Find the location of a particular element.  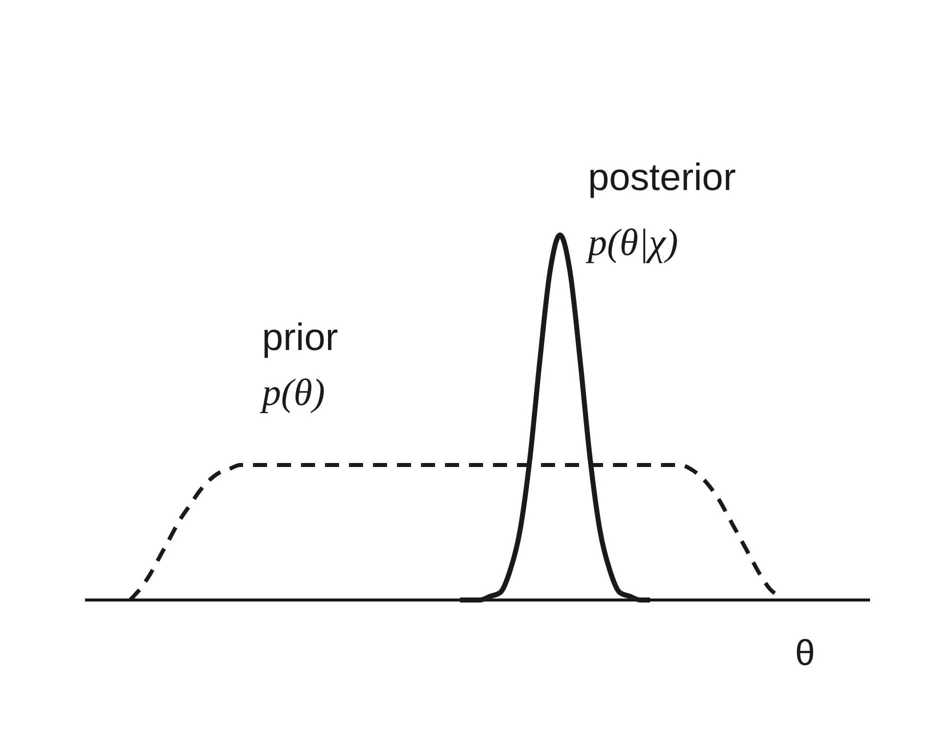

series-label: posterior is located at coordinates (662, 178).